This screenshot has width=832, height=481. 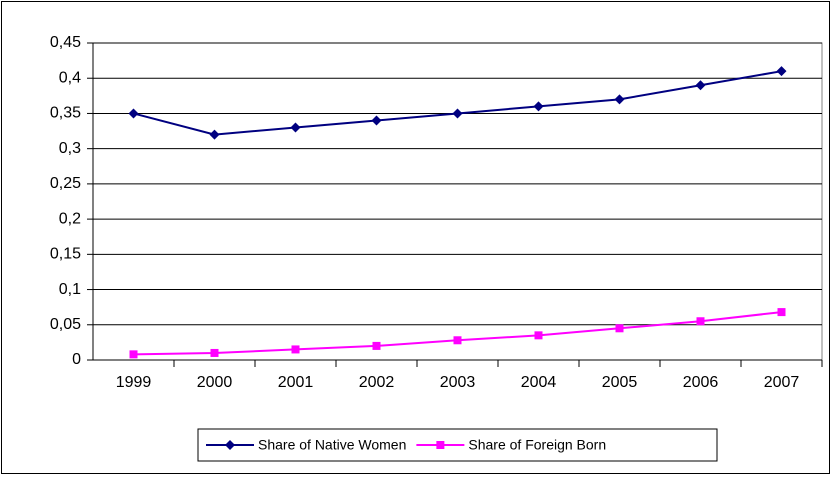 What do you see at coordinates (65, 324) in the screenshot?
I see `y-tick-label: 0,05` at bounding box center [65, 324].